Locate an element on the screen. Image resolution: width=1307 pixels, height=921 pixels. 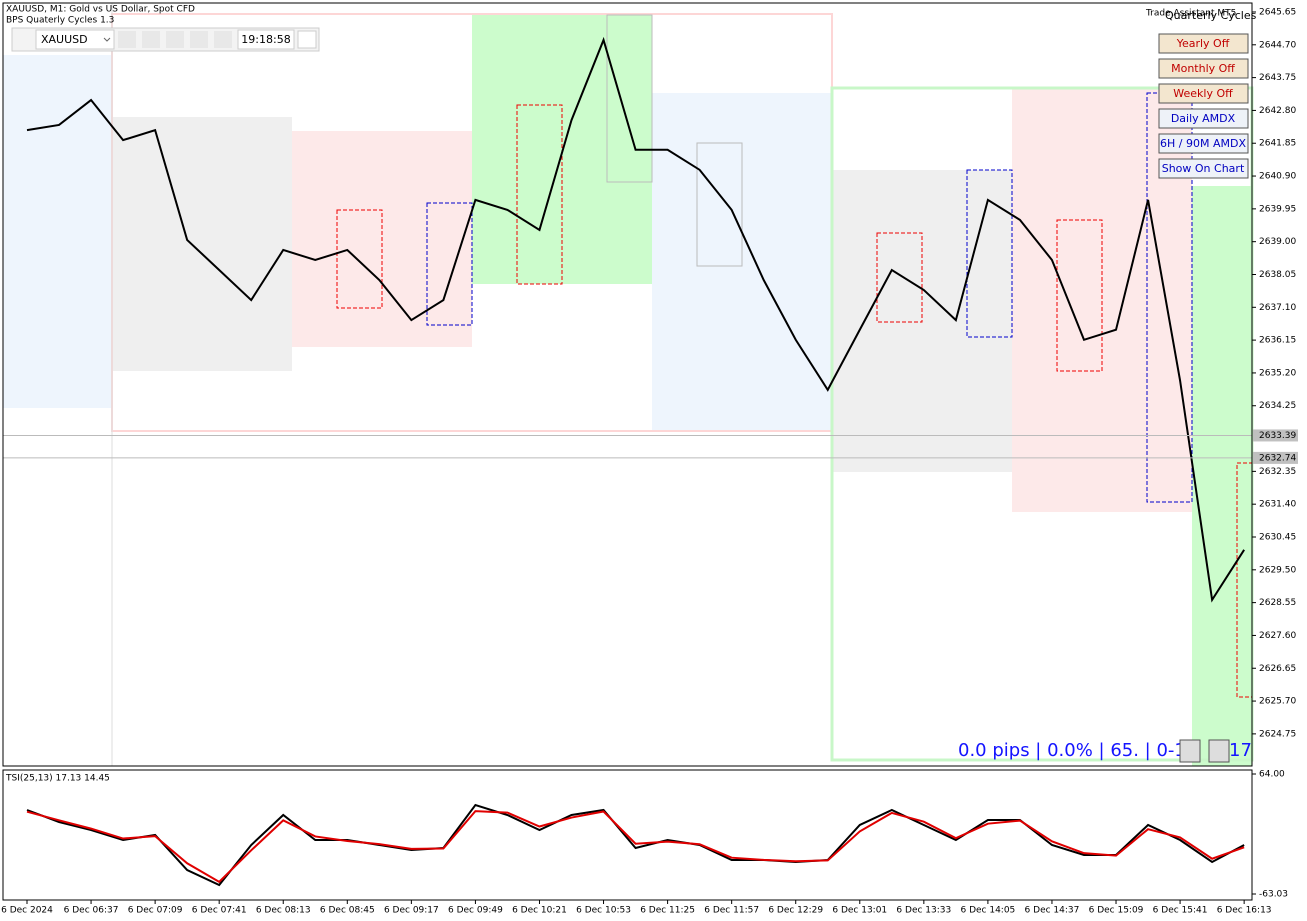
y-tick-label: 2635.20 is located at coordinates (1277, 373).